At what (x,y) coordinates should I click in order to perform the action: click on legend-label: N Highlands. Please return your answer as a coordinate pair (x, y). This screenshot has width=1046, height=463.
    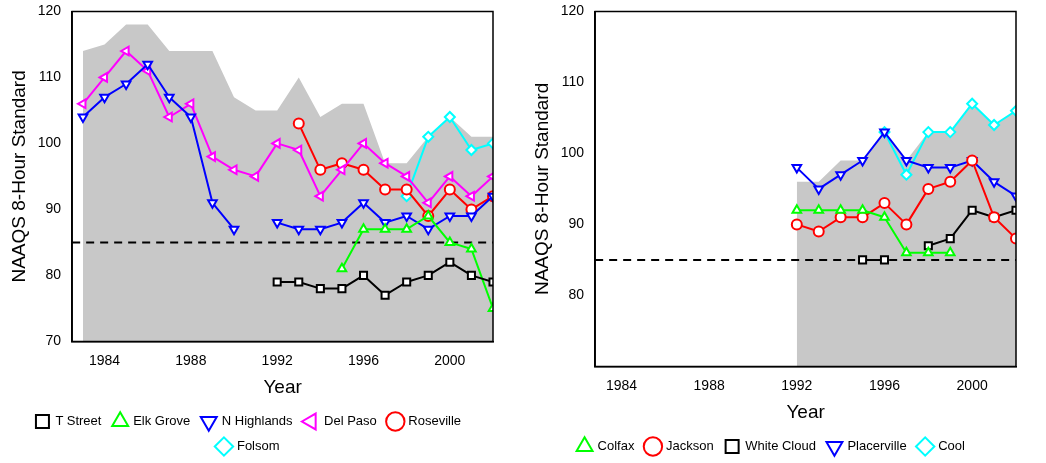
    Looking at the image, I should click on (257, 421).